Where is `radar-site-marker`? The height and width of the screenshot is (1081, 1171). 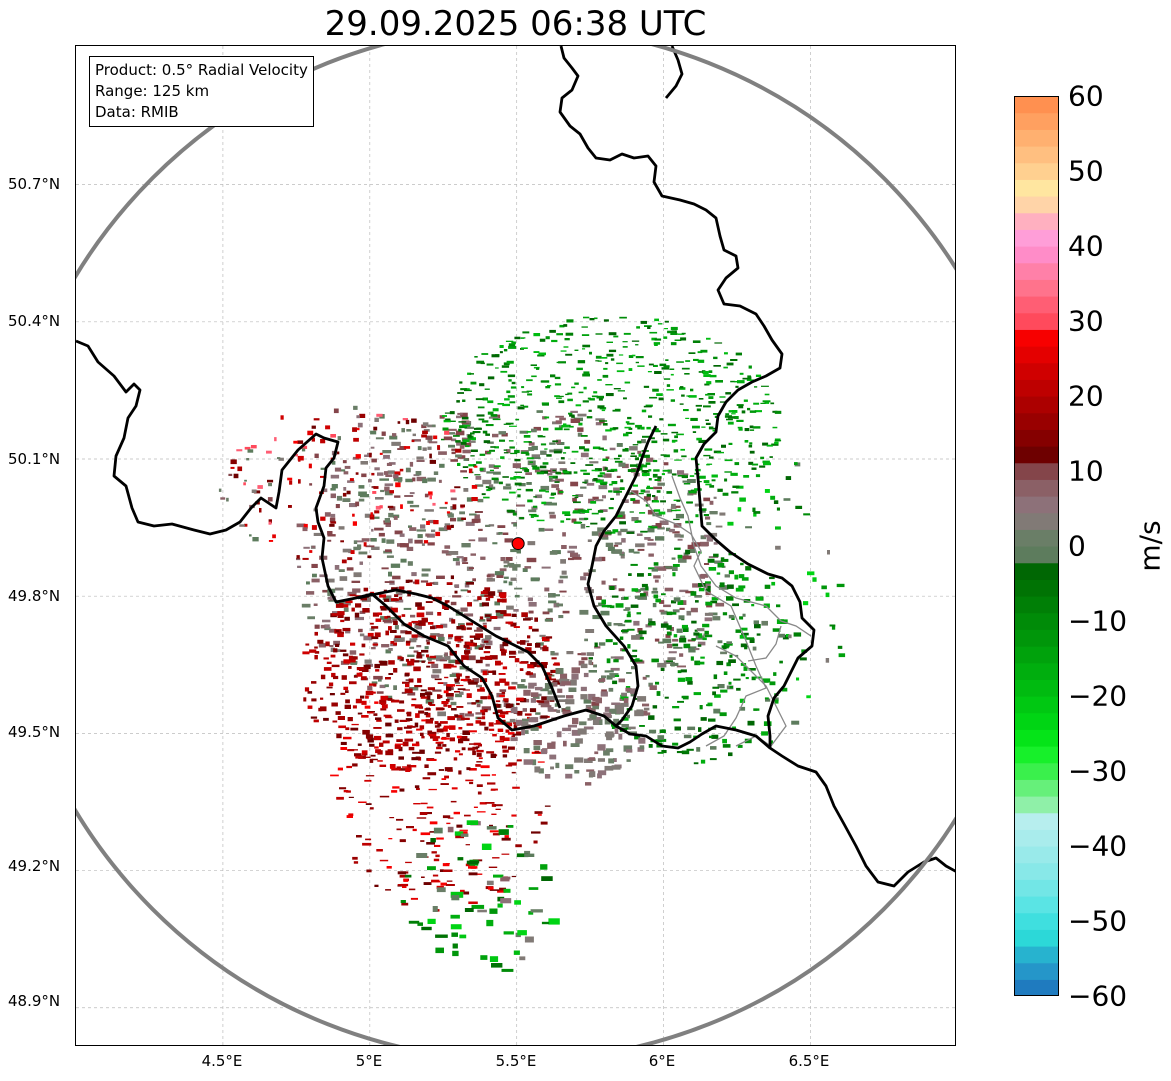 radar-site-marker is located at coordinates (518, 544).